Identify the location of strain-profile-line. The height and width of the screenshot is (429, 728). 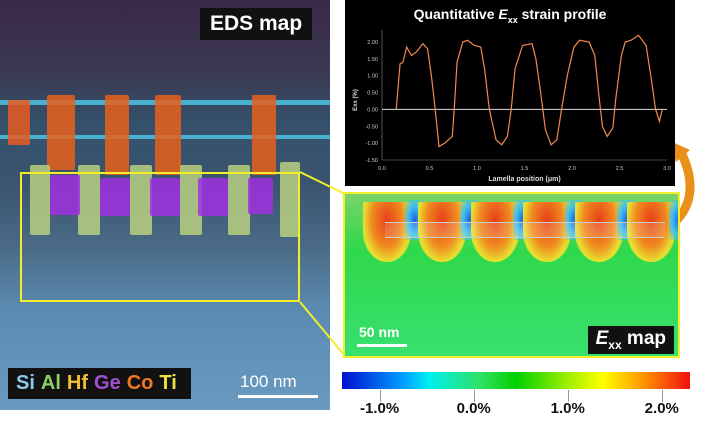
(529, 91).